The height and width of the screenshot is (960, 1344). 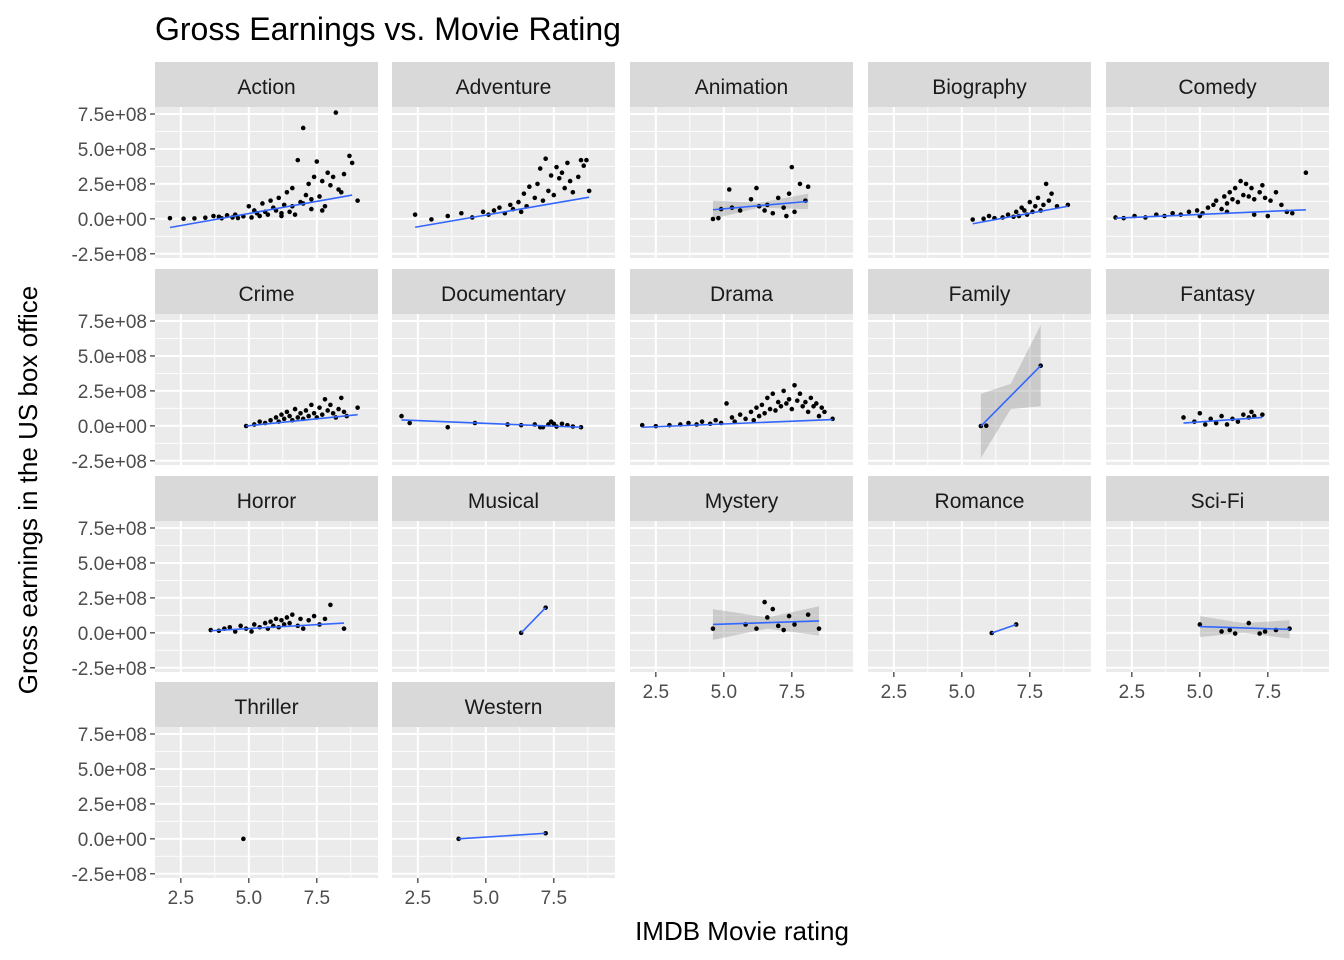 I want to click on panel-sci-fi: Sci-Fi 2.5 5.0 7.5, so click(x=1217, y=589).